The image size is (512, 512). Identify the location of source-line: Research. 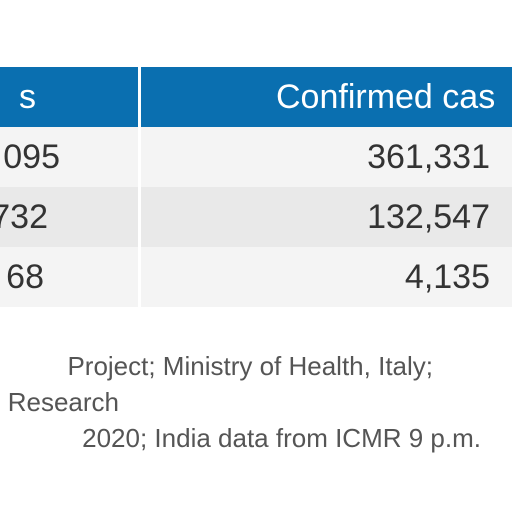
(256, 402).